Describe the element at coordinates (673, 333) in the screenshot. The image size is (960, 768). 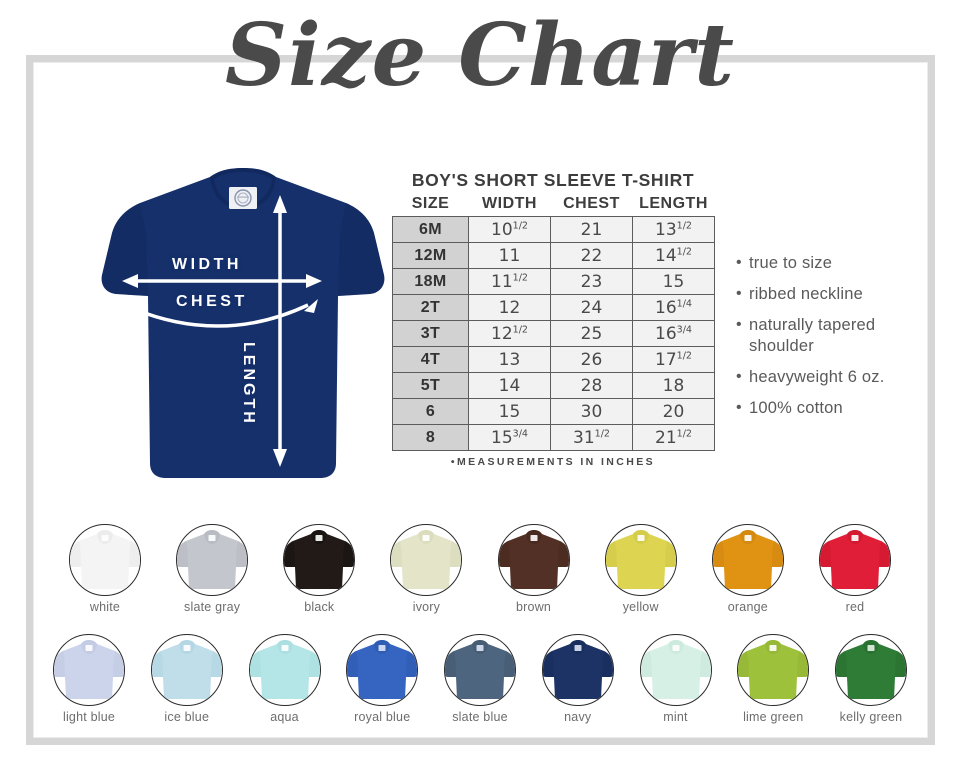
I see `cell-length: 163/4` at that location.